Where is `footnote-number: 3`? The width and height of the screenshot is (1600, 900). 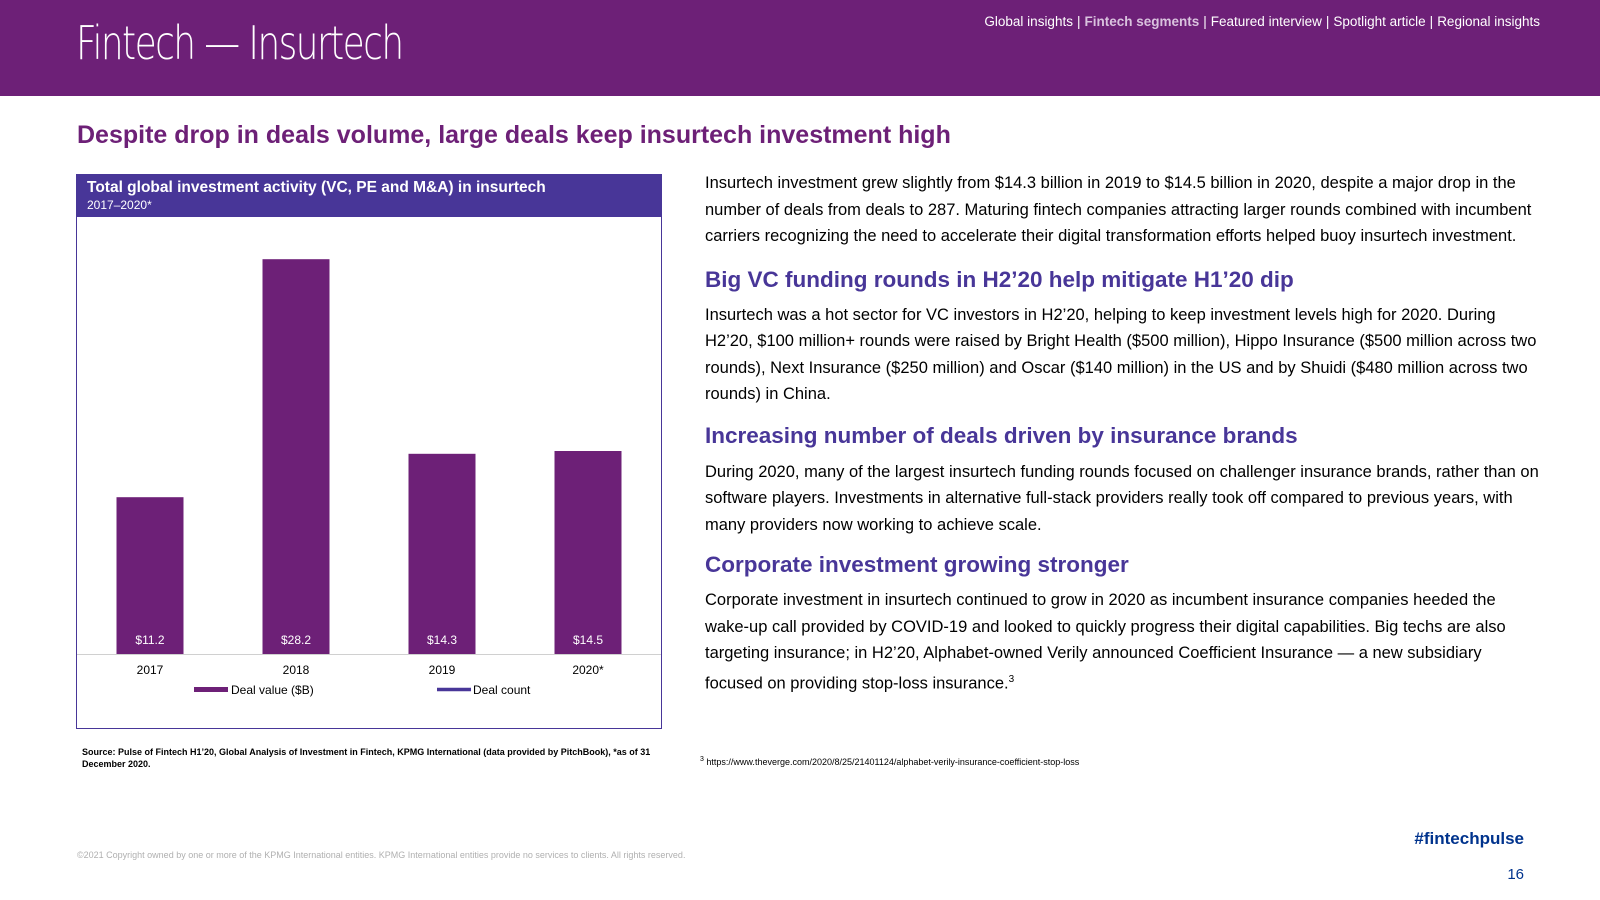 footnote-number: 3 is located at coordinates (702, 759).